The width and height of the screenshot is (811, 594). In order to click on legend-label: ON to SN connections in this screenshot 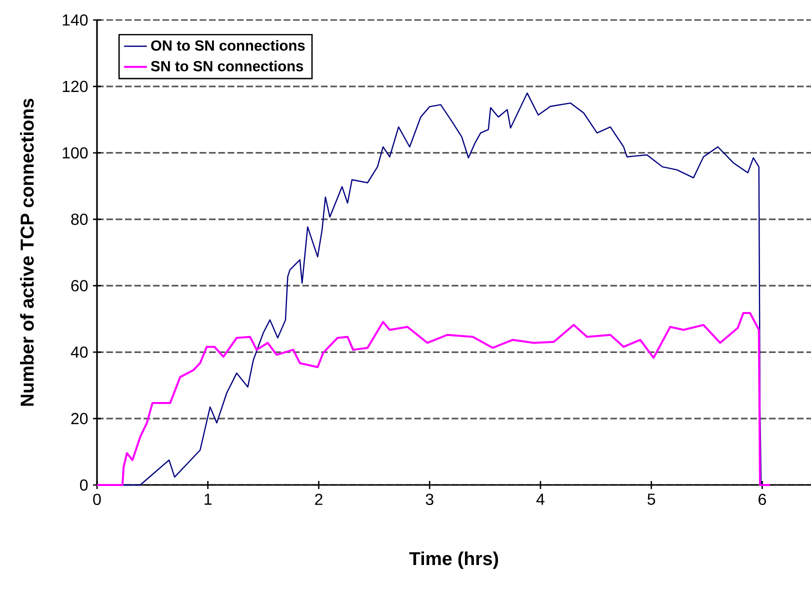, I will do `click(228, 45)`.